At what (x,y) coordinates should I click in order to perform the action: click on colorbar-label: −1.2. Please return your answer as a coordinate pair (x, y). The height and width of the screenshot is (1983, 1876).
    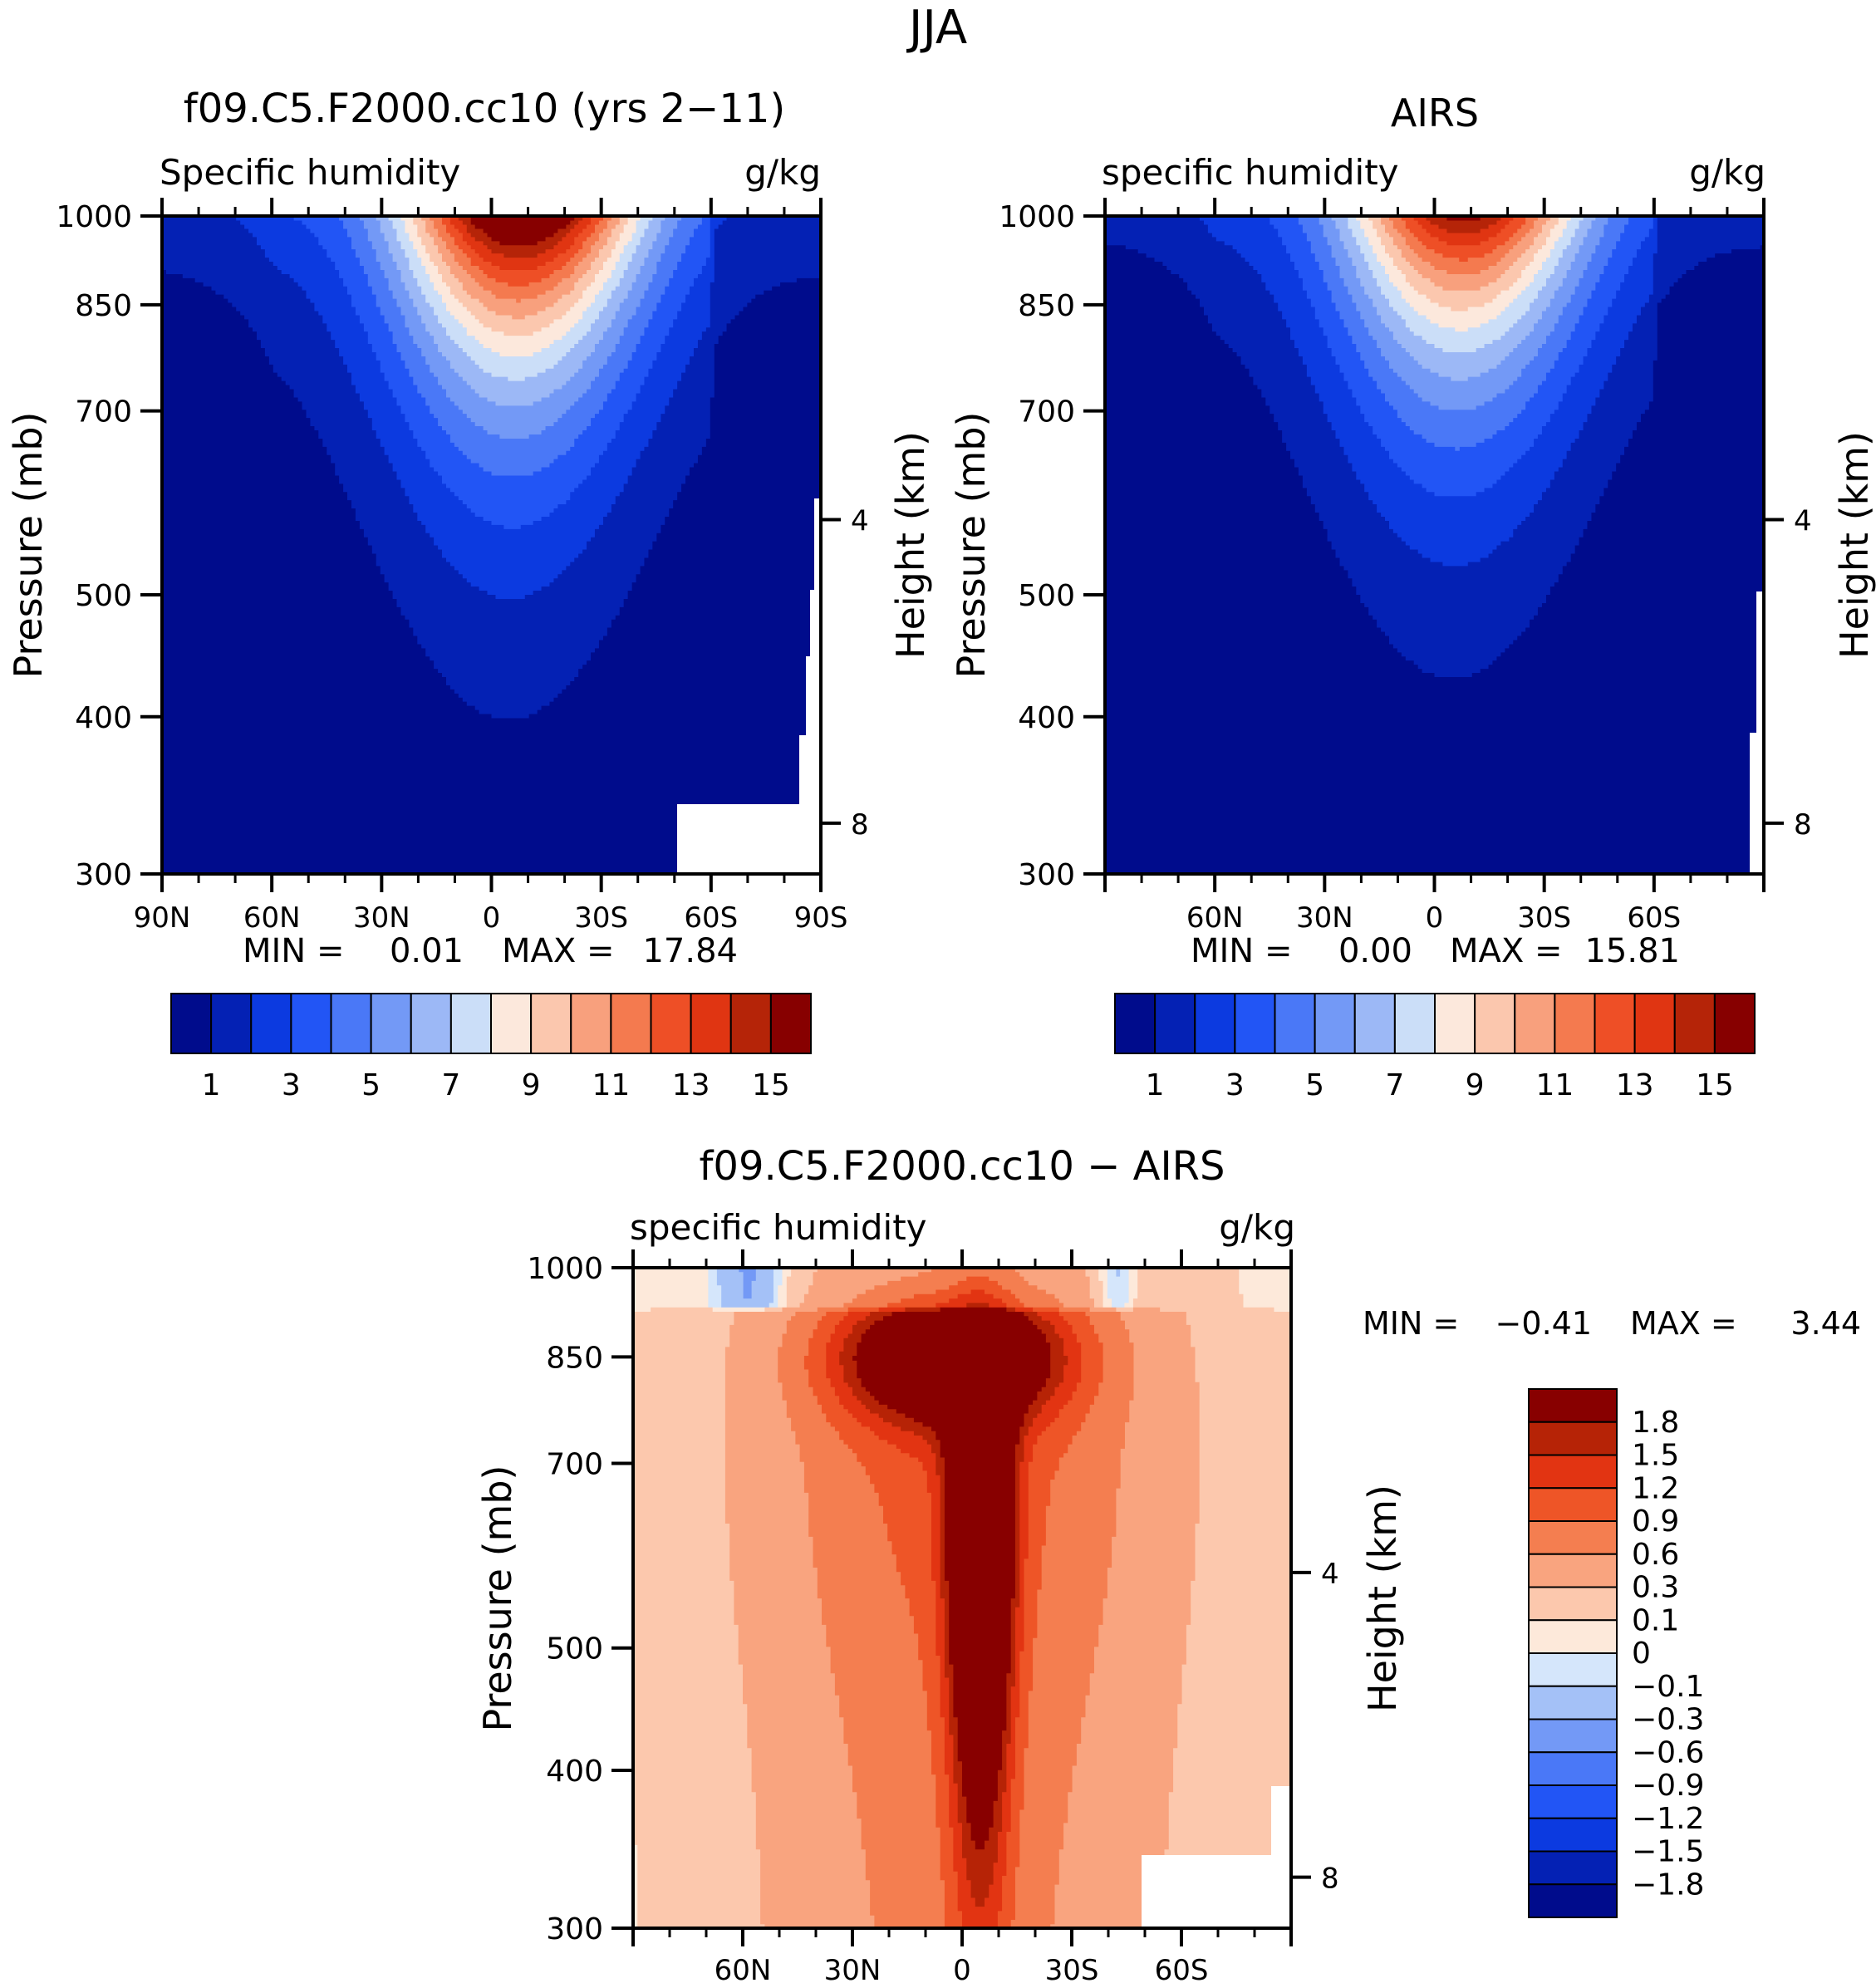
    Looking at the image, I should click on (1668, 1819).